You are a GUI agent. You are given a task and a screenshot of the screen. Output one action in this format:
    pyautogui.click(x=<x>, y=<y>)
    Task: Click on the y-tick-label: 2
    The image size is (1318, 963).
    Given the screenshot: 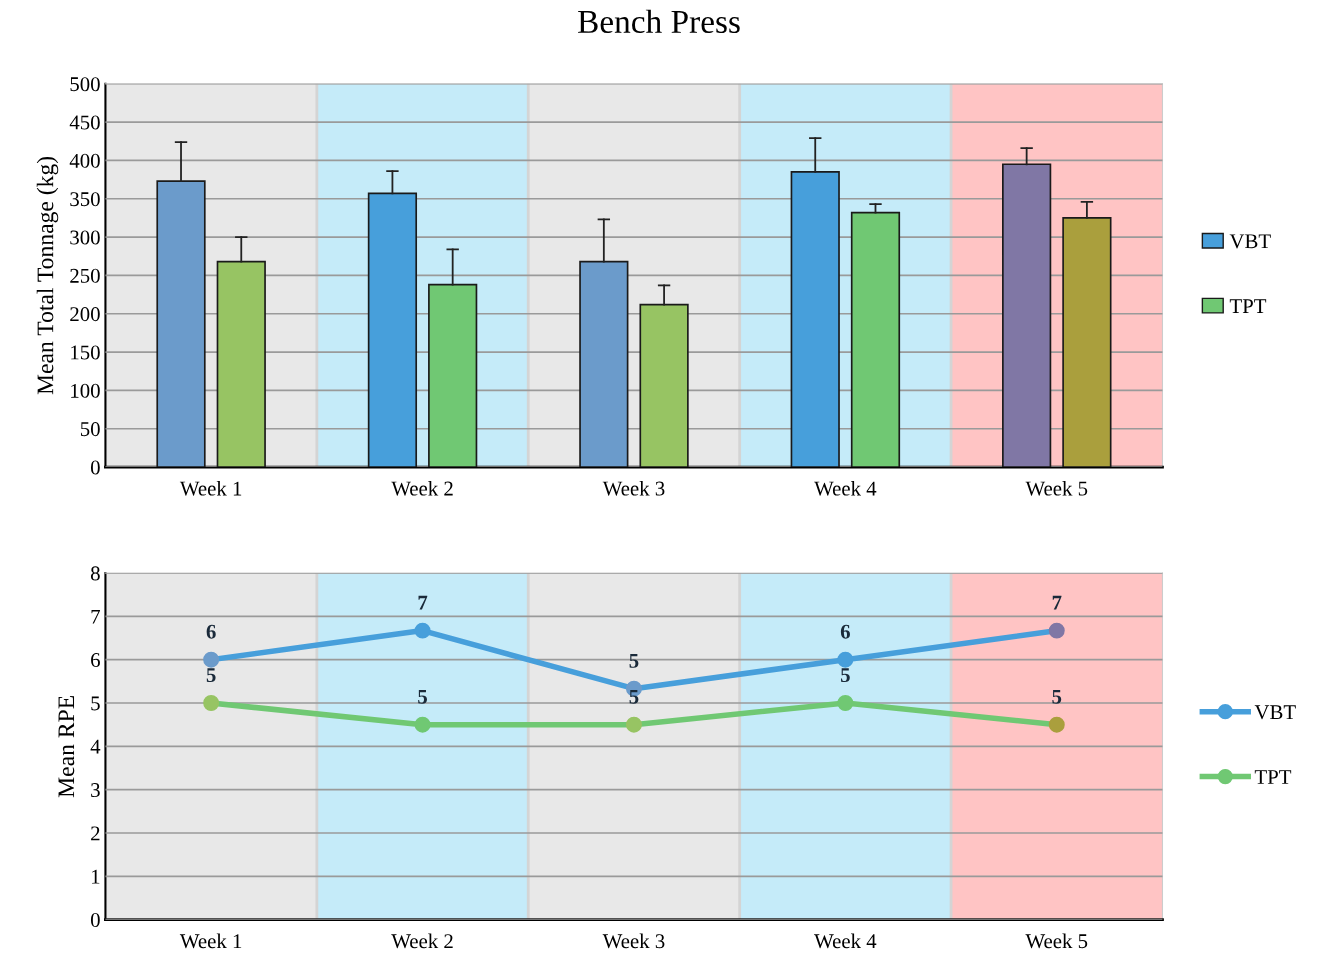 What is the action you would take?
    pyautogui.click(x=95, y=833)
    